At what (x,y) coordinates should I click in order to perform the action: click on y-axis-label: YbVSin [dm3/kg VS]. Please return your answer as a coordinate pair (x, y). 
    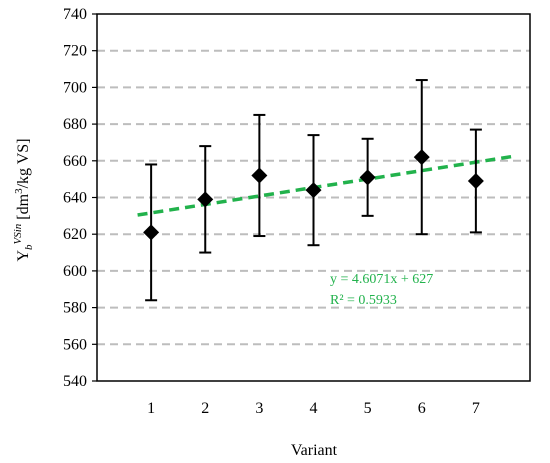
    Looking at the image, I should click on (23, 199).